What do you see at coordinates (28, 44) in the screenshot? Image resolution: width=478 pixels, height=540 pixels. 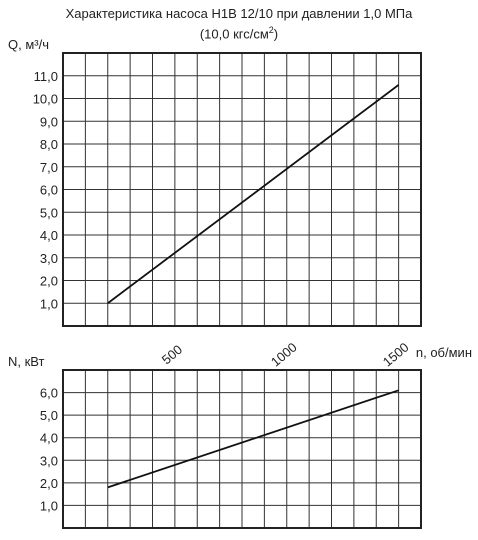 I see `y-axis-label: Q, м³/ч` at bounding box center [28, 44].